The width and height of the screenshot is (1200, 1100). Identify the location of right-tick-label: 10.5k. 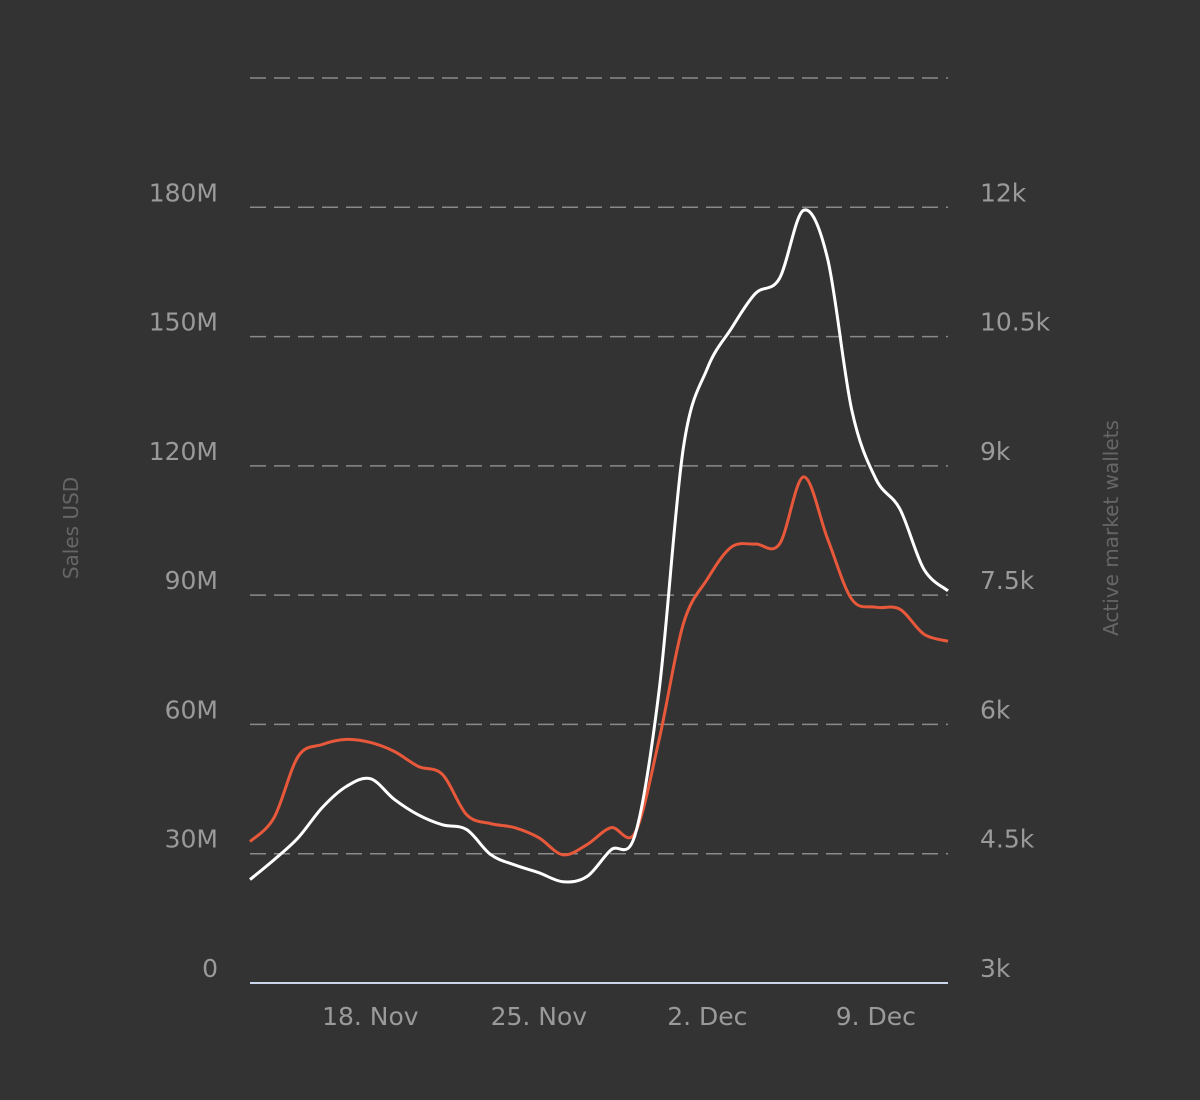
(1015, 322).